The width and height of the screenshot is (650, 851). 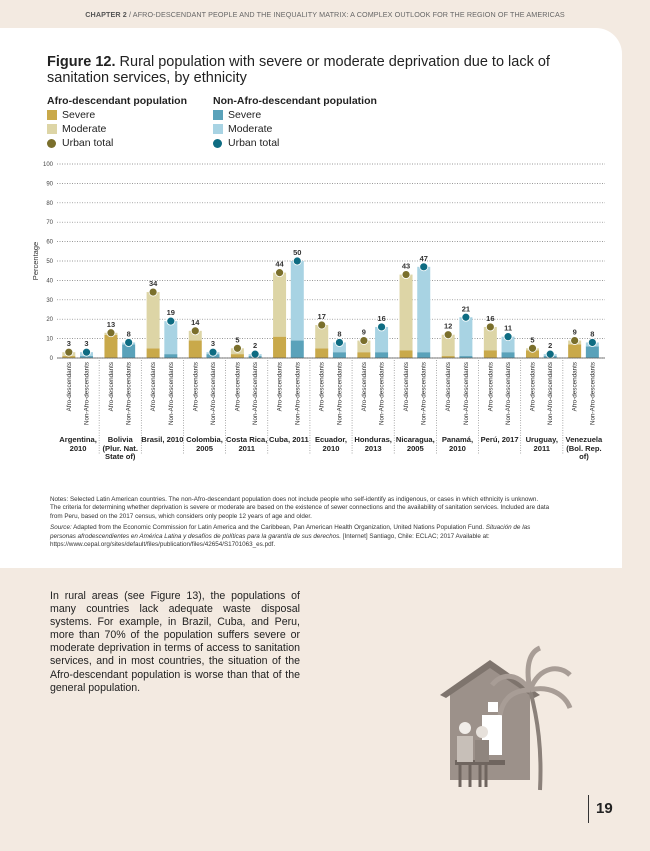 I want to click on x-tick-label: Perú, 2017, so click(x=499, y=439).